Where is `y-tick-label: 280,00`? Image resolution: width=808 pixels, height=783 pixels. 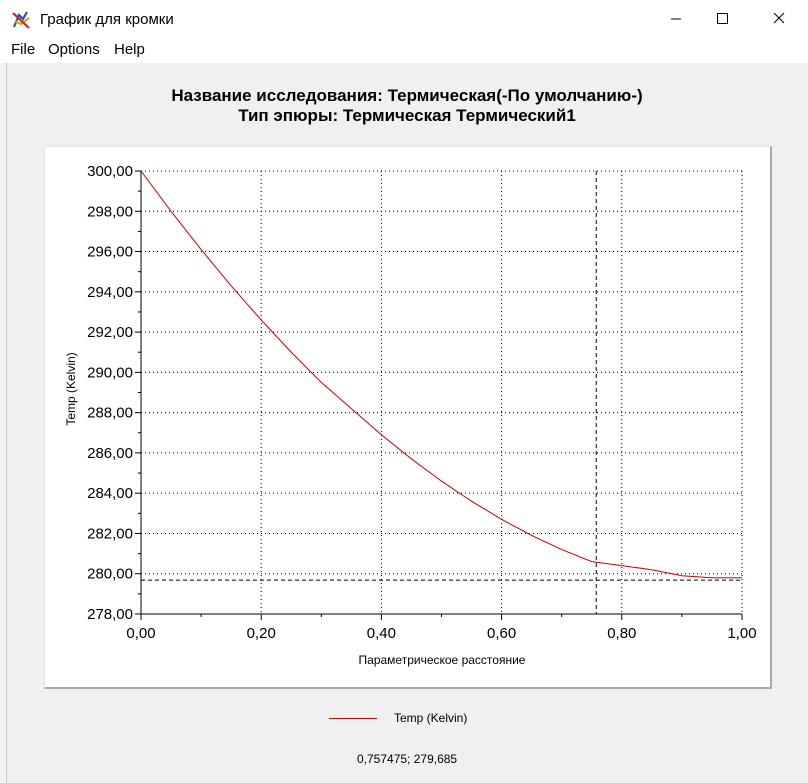
y-tick-label: 280,00 is located at coordinates (110, 574).